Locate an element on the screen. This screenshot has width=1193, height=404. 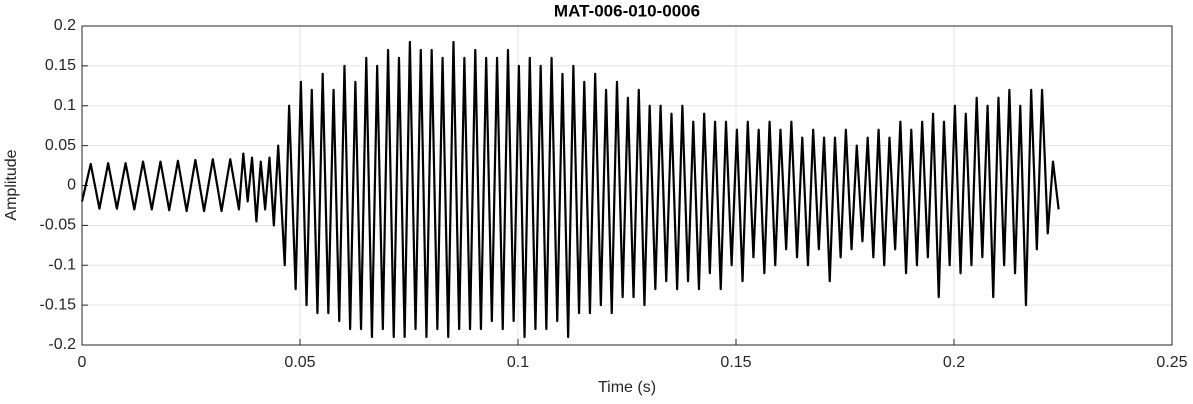
y-tick-label: -0.15 is located at coordinates (58, 304).